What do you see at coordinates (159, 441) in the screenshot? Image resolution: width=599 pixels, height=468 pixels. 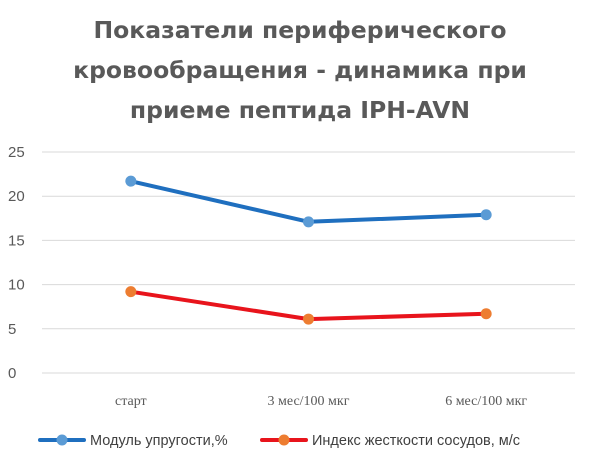 I see `legend-label-1: Модуль упругости,%` at bounding box center [159, 441].